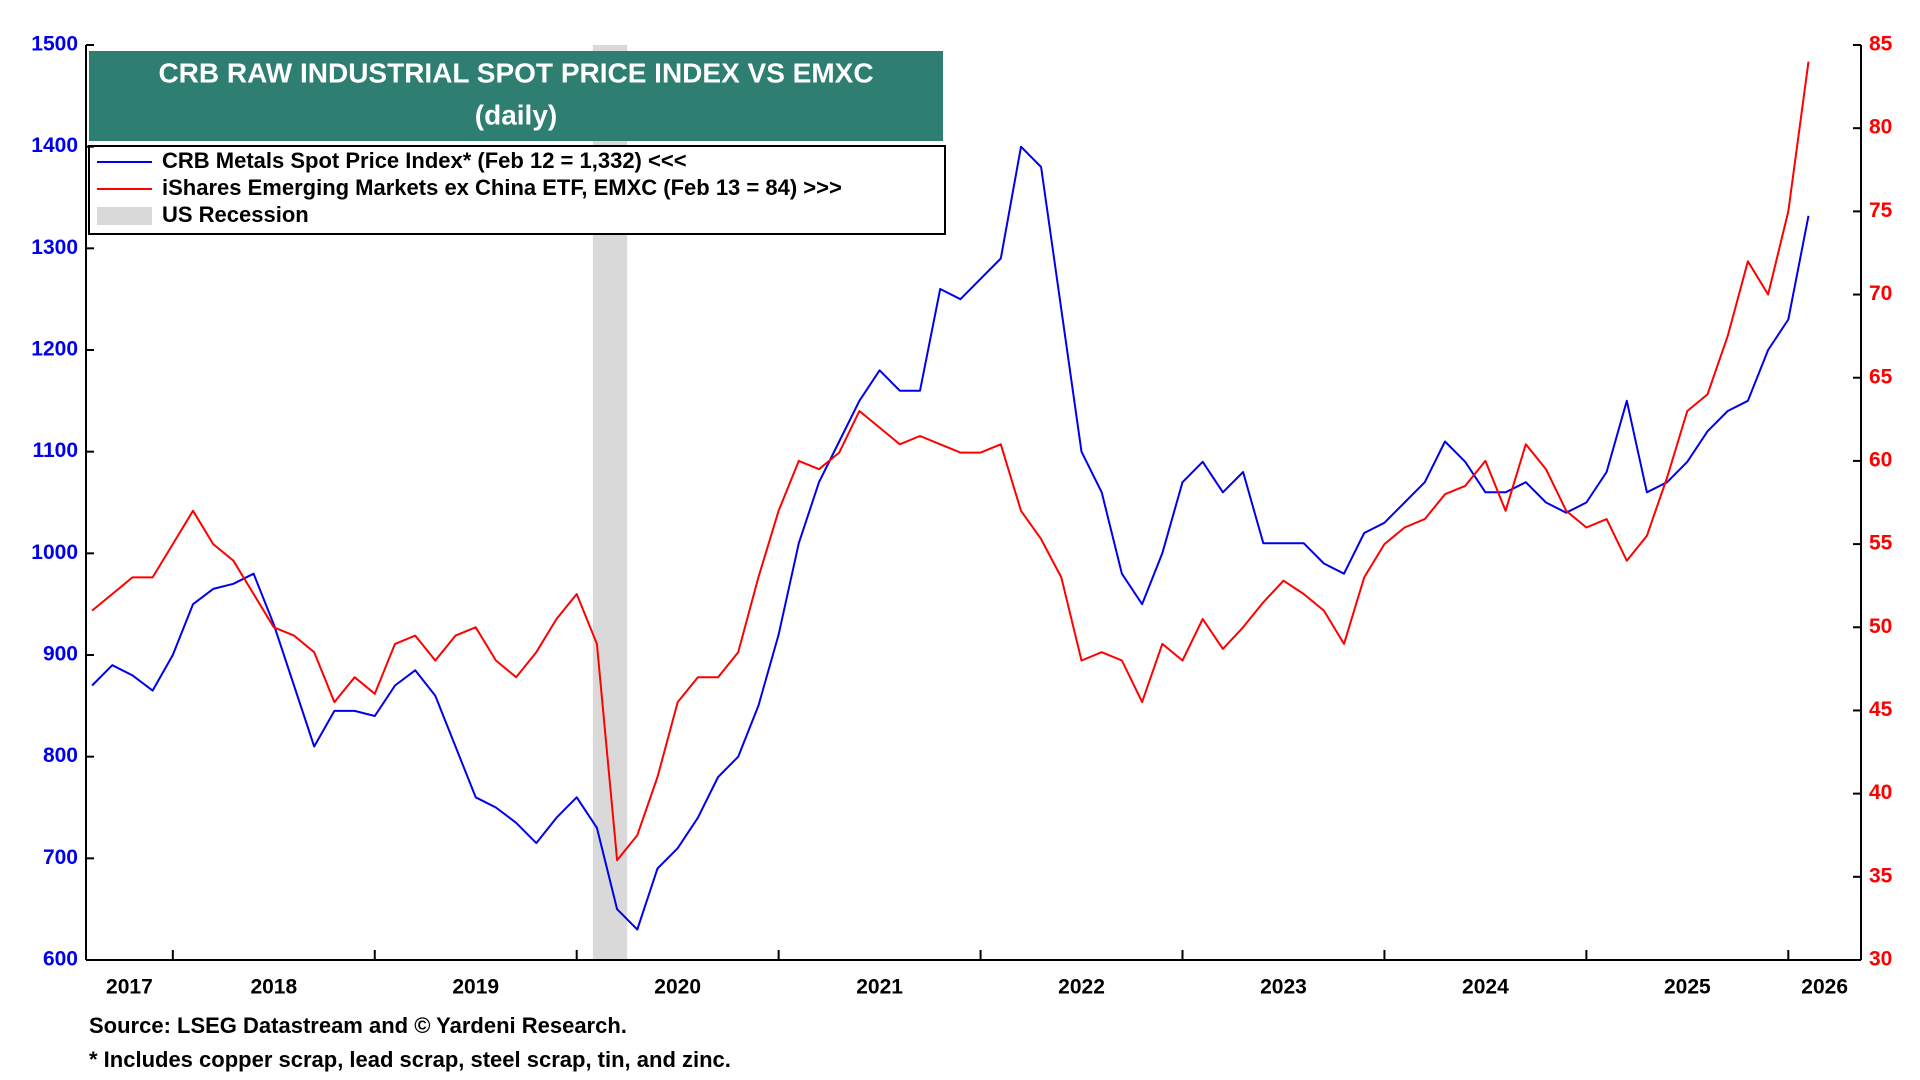  What do you see at coordinates (54, 349) in the screenshot?
I see `y-tick-label: 1200` at bounding box center [54, 349].